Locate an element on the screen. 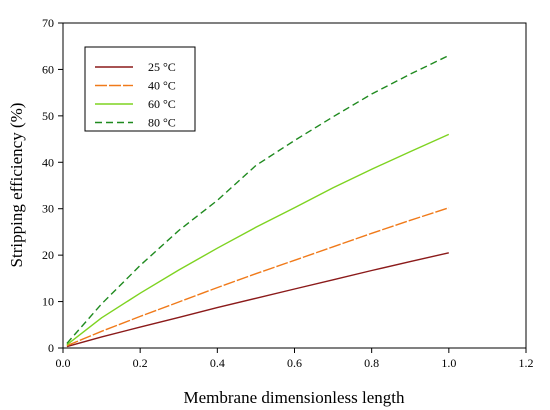 This screenshot has height=410, width=550. y-tick-label: 20 is located at coordinates (48, 255).